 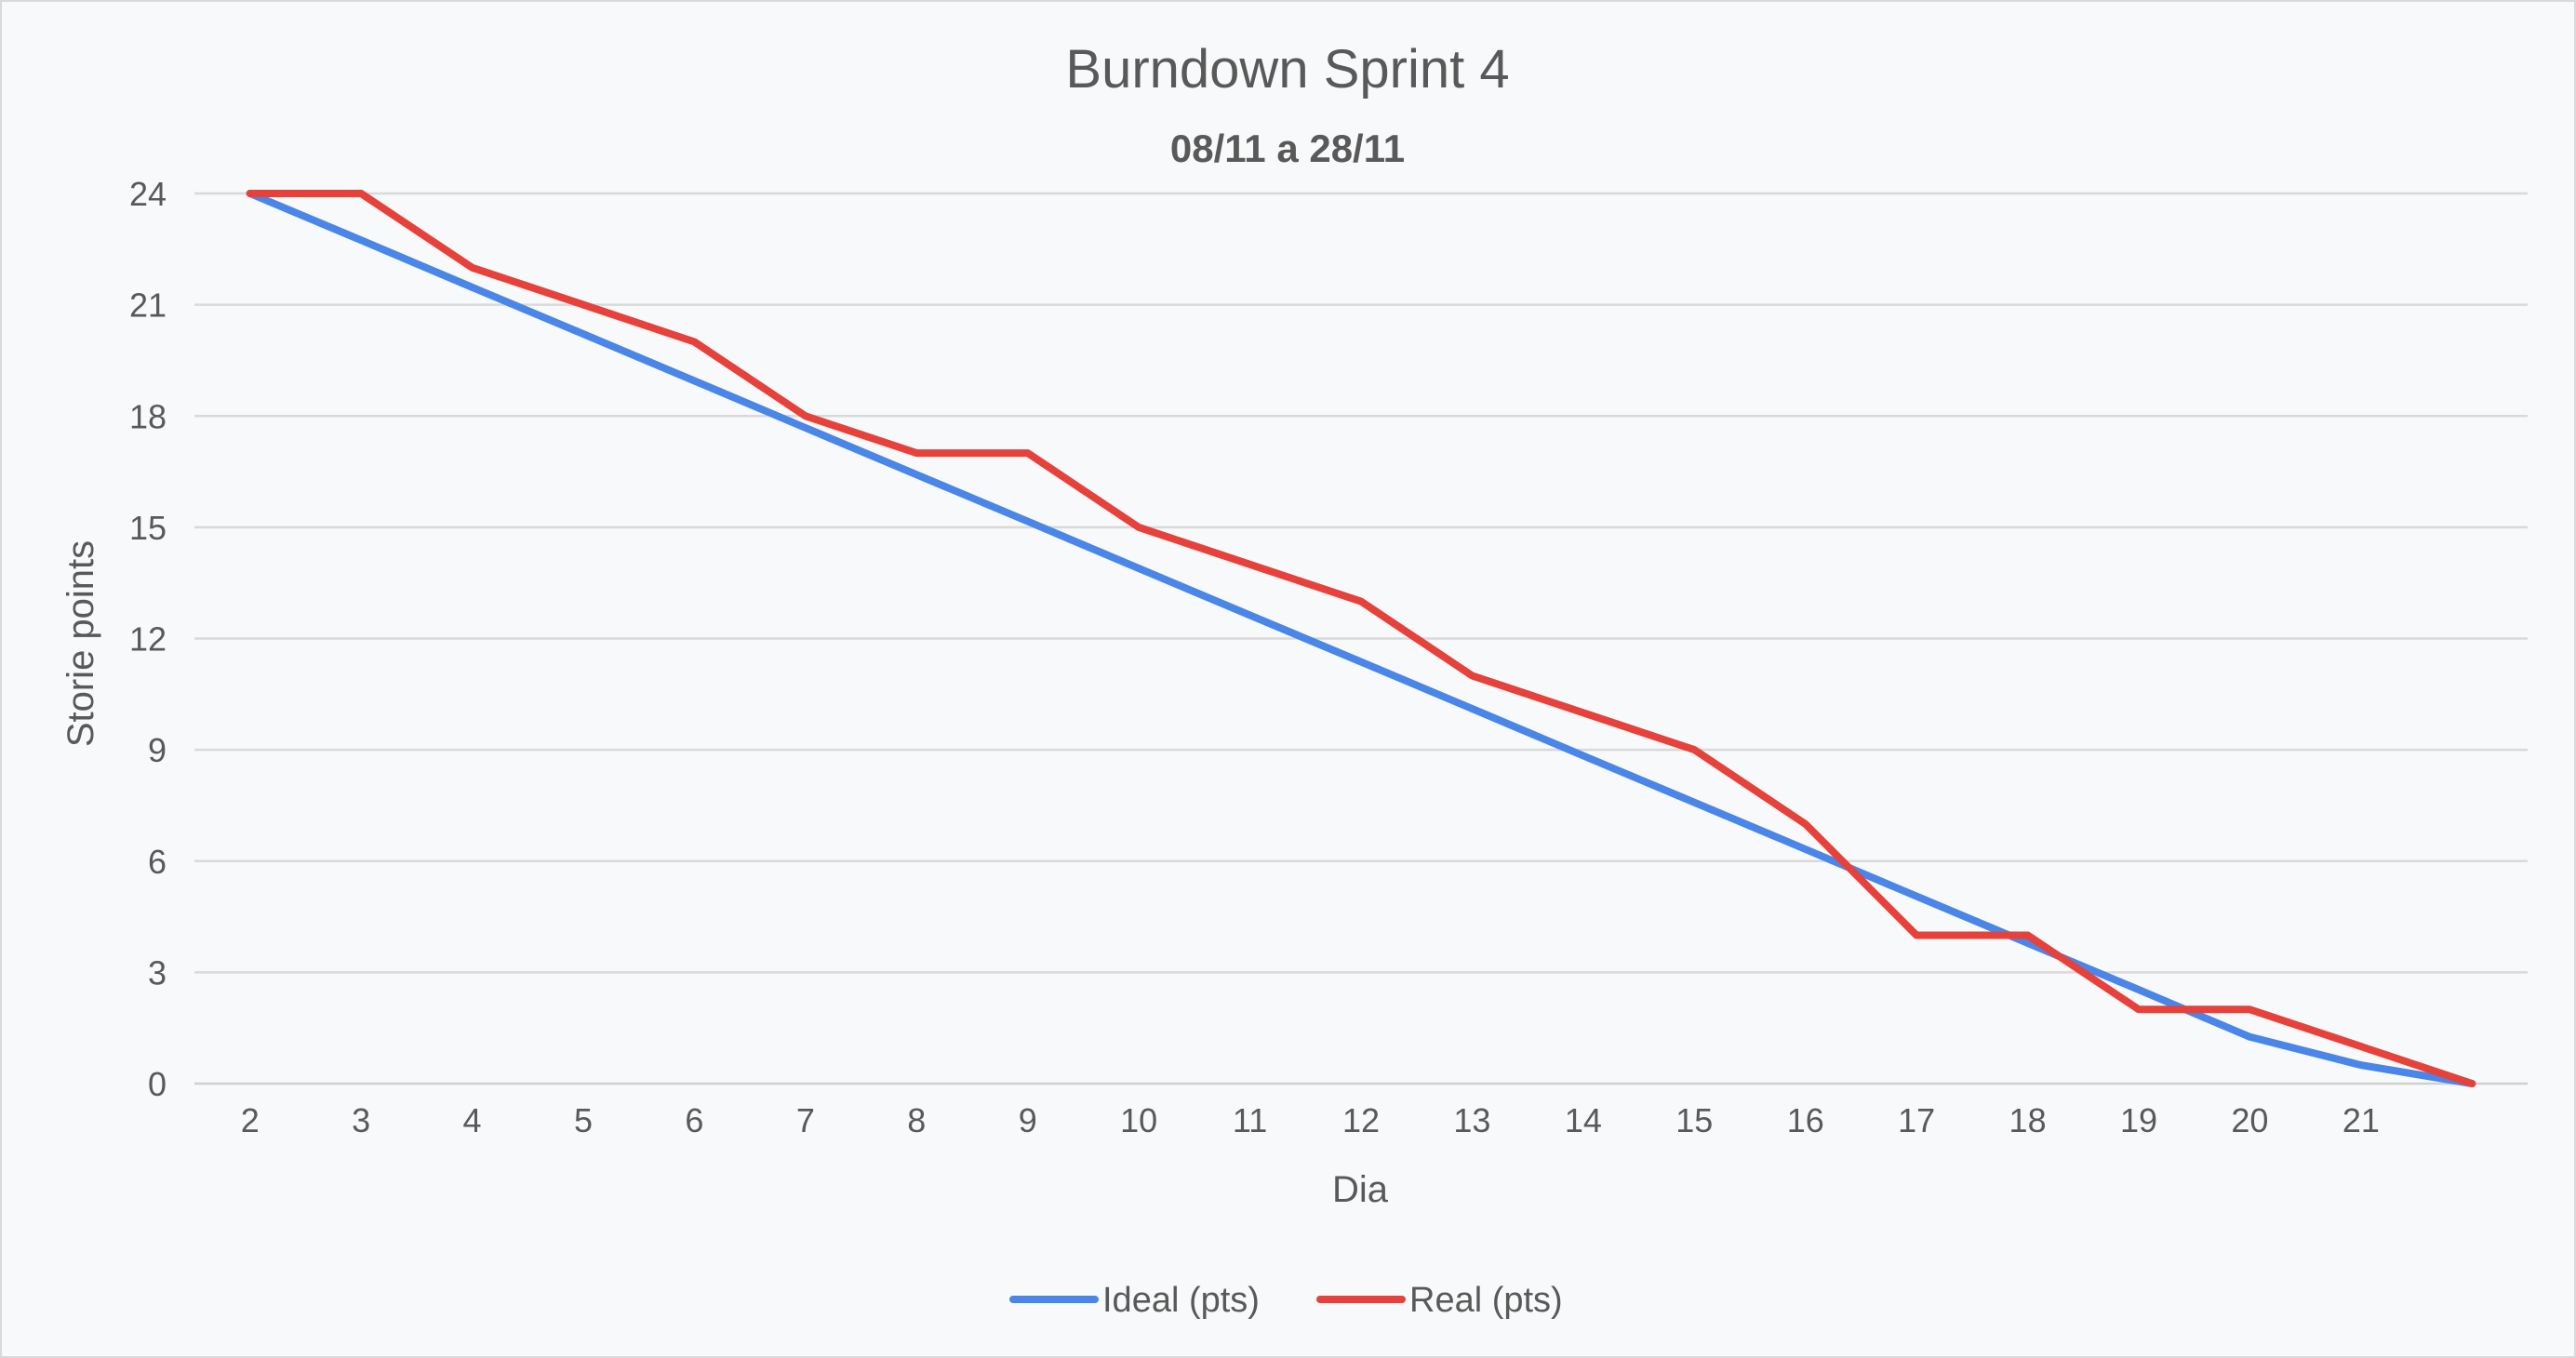 I want to click on y-tick-label: 21, so click(x=148, y=305).